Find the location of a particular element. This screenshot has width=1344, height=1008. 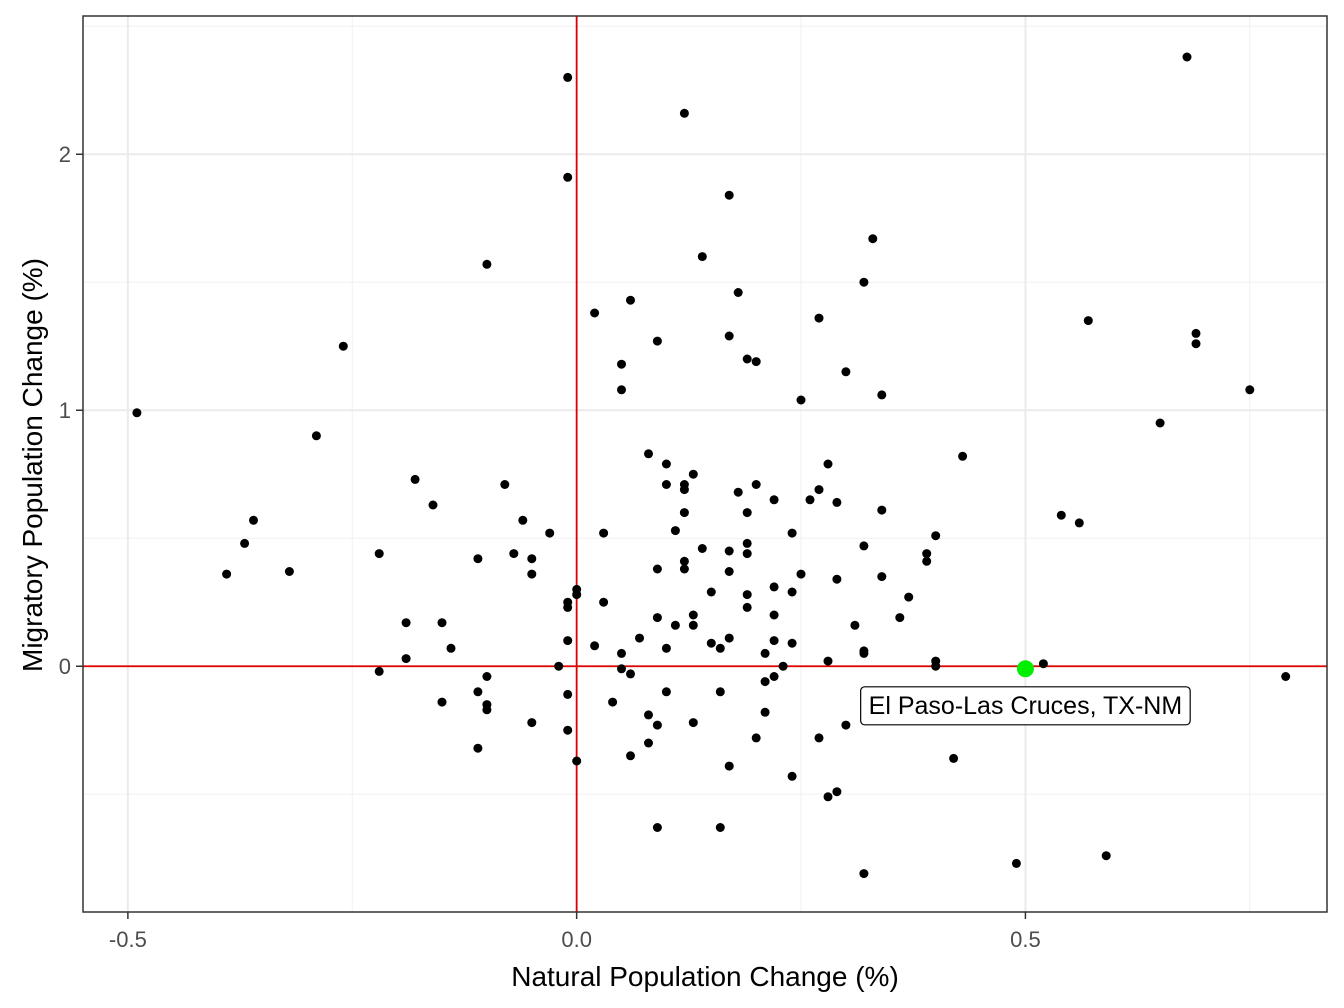

y-tick-label: 2 is located at coordinates (65, 154).